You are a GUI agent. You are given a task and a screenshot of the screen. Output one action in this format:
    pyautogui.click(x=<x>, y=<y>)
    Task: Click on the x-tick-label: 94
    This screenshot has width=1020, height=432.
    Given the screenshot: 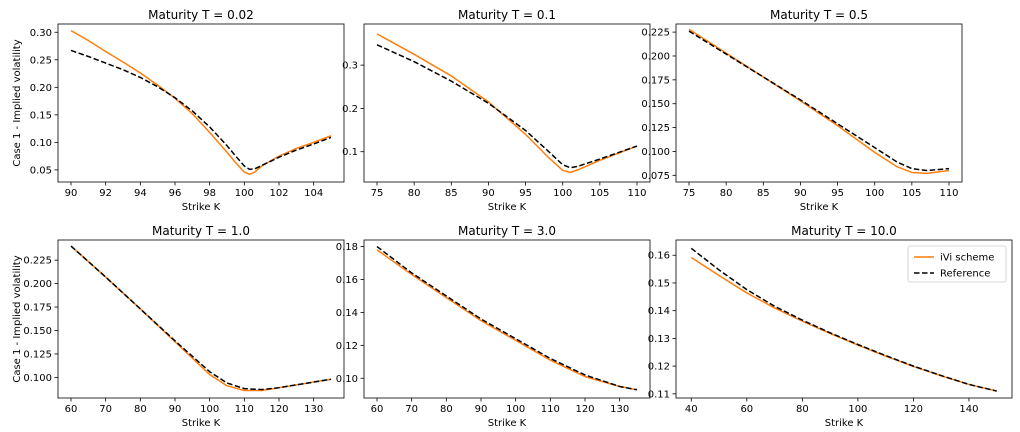 What is the action you would take?
    pyautogui.click(x=140, y=193)
    